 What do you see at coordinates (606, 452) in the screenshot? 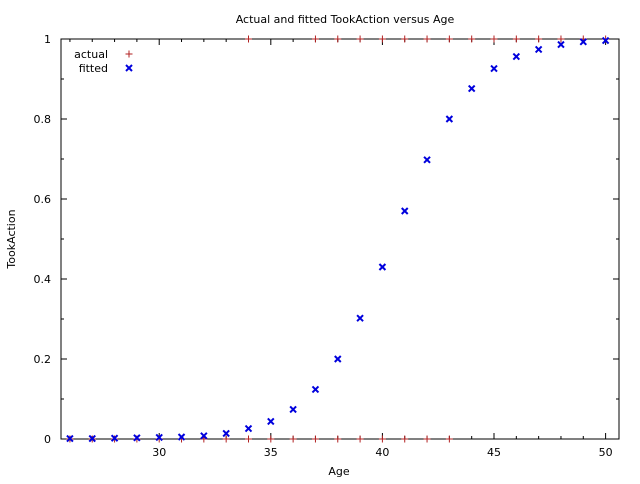
I see `x-tick-label: 50` at bounding box center [606, 452].